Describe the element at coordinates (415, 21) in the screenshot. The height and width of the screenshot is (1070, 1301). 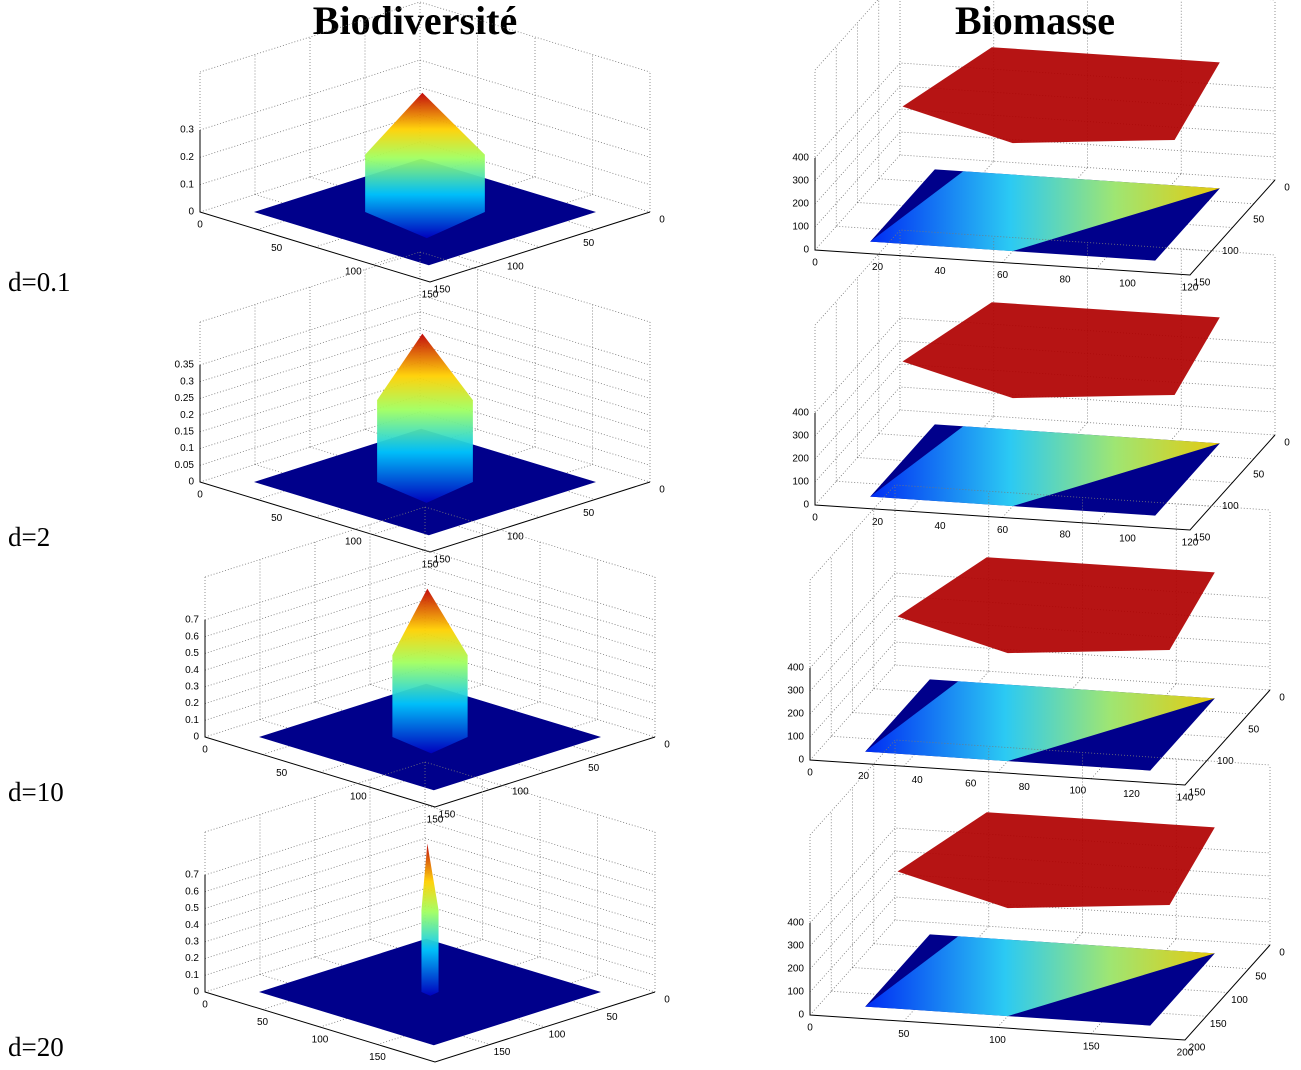
I see `column-title: Biodiversité` at that location.